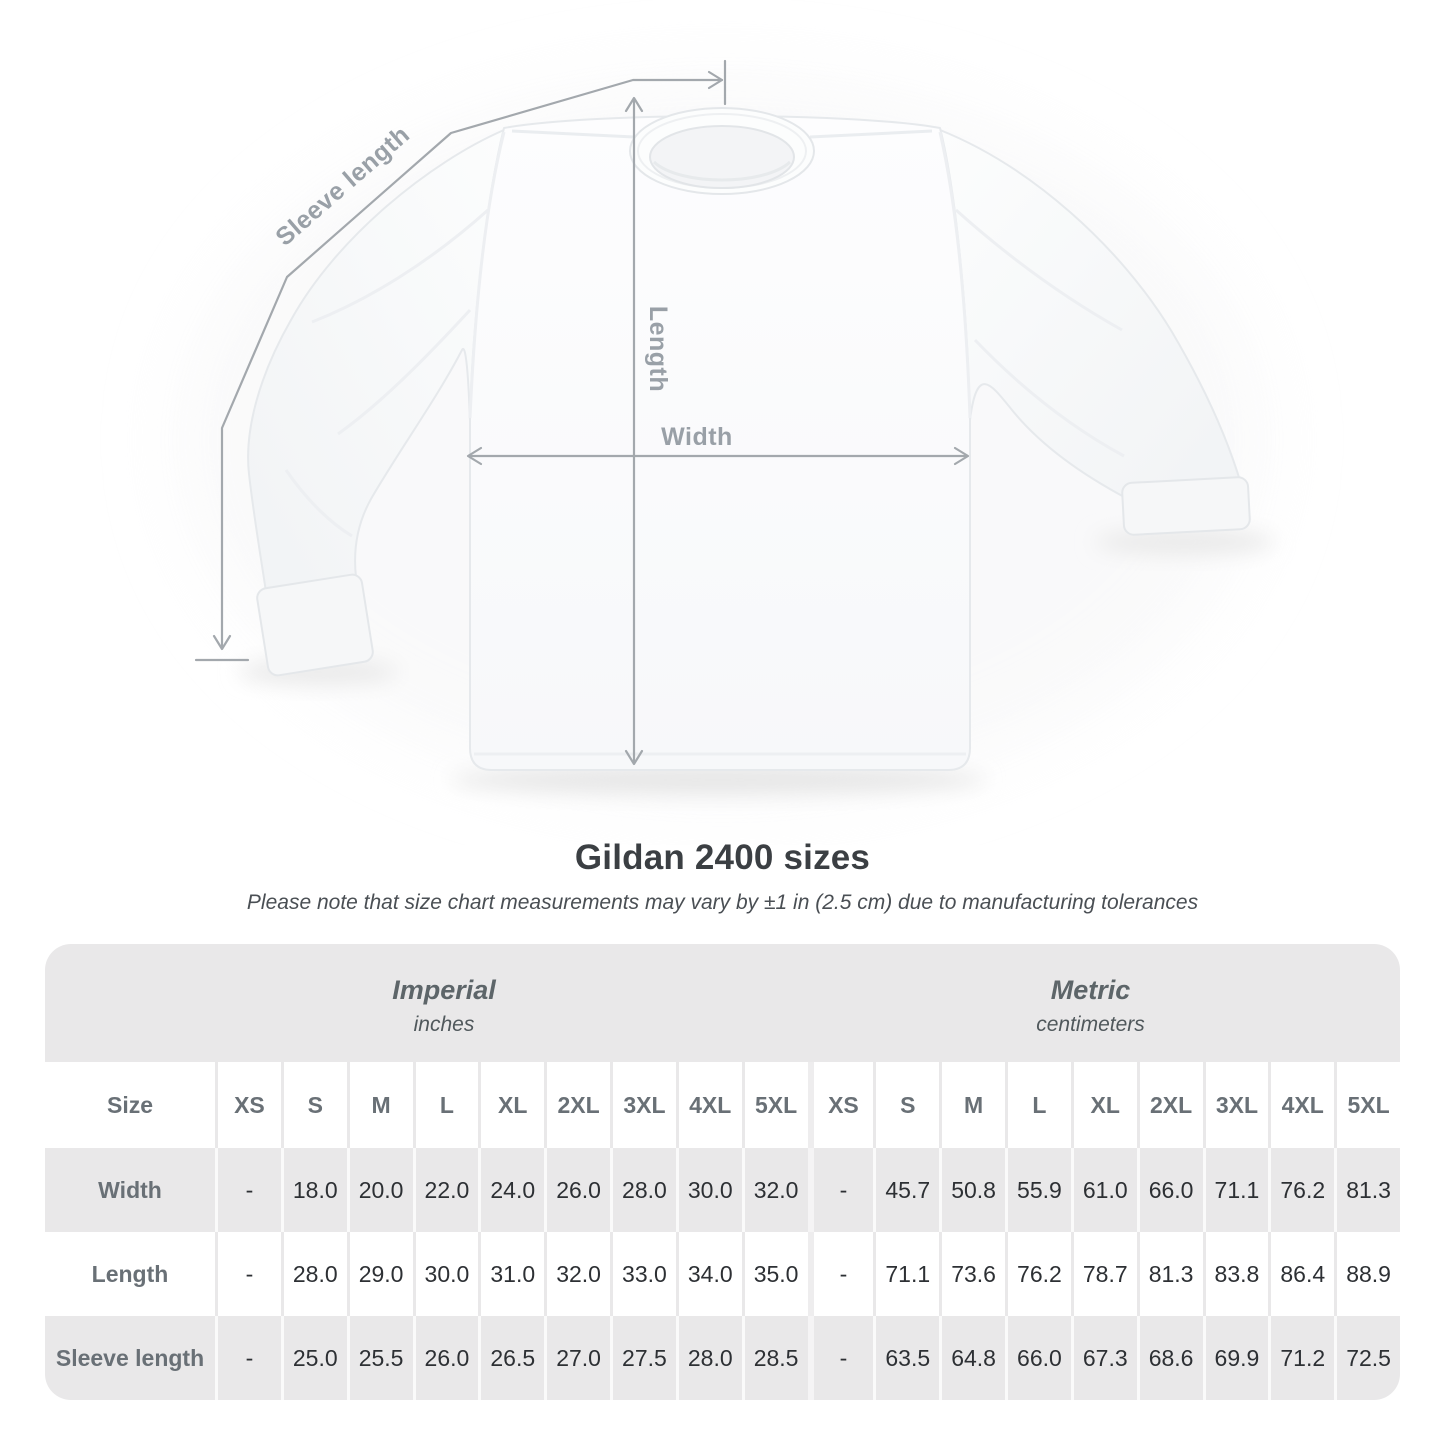 The image size is (1445, 1445). What do you see at coordinates (379, 1274) in the screenshot?
I see `table-cell-imperial: 29.0` at bounding box center [379, 1274].